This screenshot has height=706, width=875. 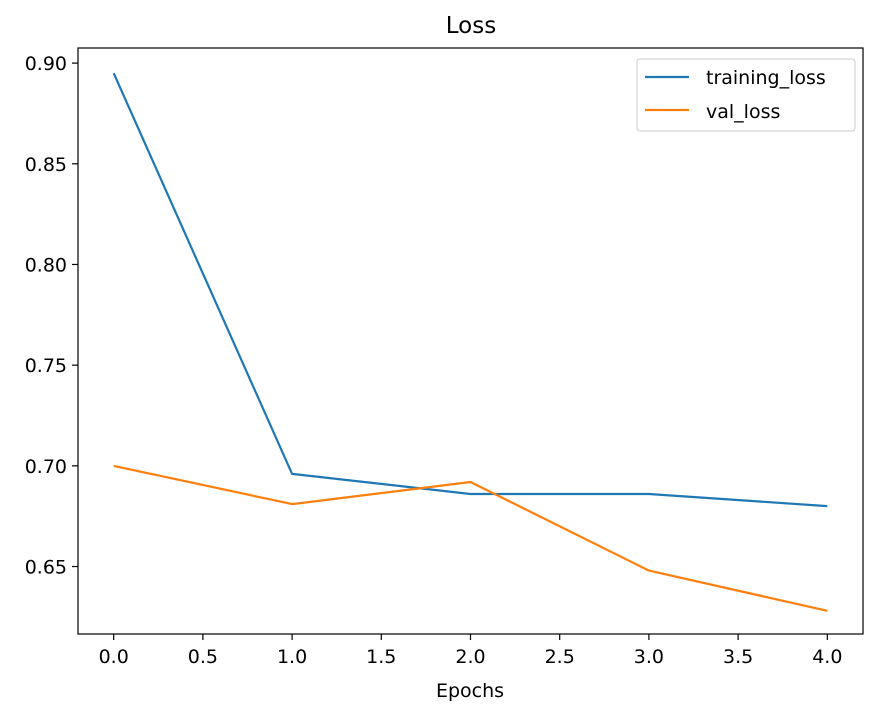 I want to click on legend-label-training-loss: training_loss, so click(x=766, y=78).